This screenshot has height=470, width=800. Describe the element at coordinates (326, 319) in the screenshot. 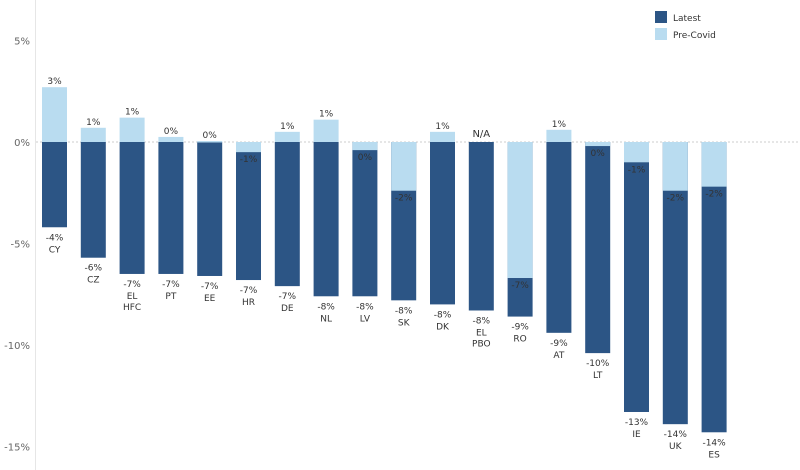

I see `category-label: NL` at that location.